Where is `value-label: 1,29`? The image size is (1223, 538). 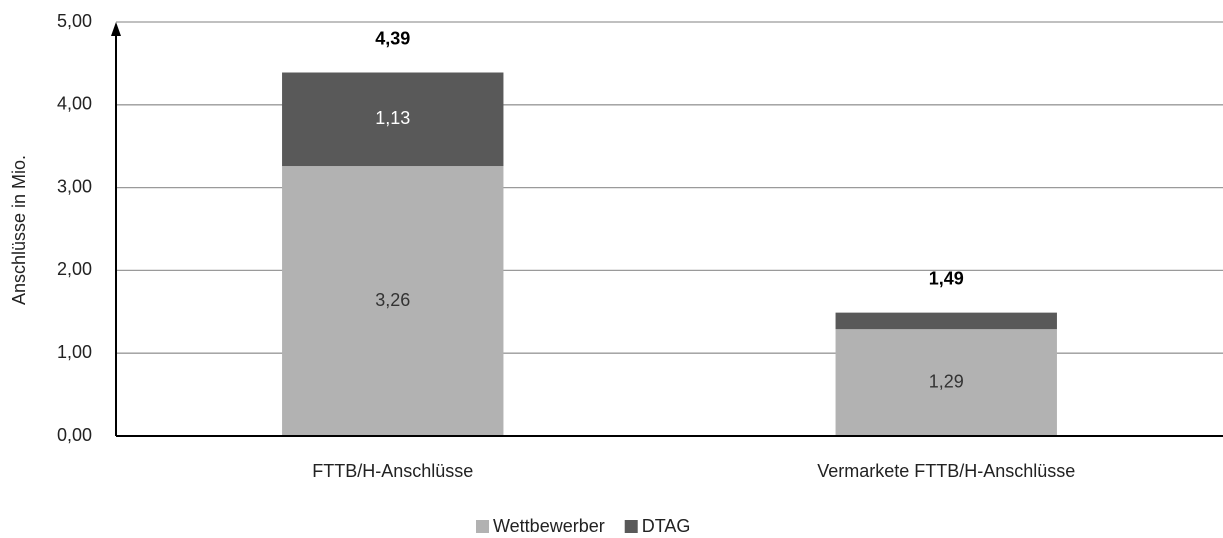 value-label: 1,29 is located at coordinates (946, 381).